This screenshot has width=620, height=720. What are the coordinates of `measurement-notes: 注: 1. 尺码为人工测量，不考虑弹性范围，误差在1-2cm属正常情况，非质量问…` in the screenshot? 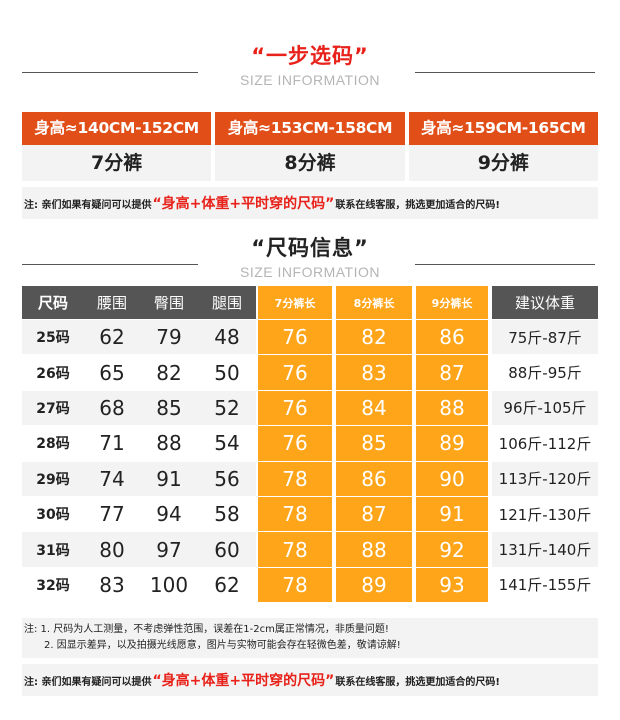 It's located at (310, 638).